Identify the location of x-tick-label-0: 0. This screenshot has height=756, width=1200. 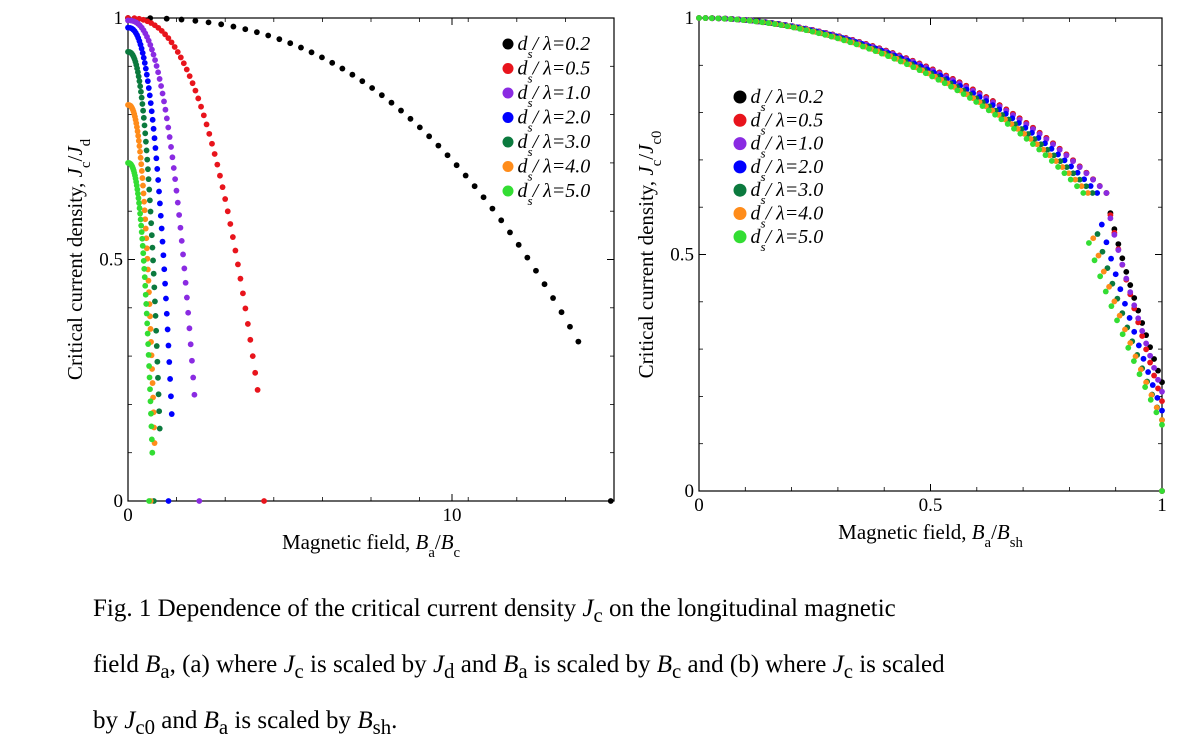
(699, 505).